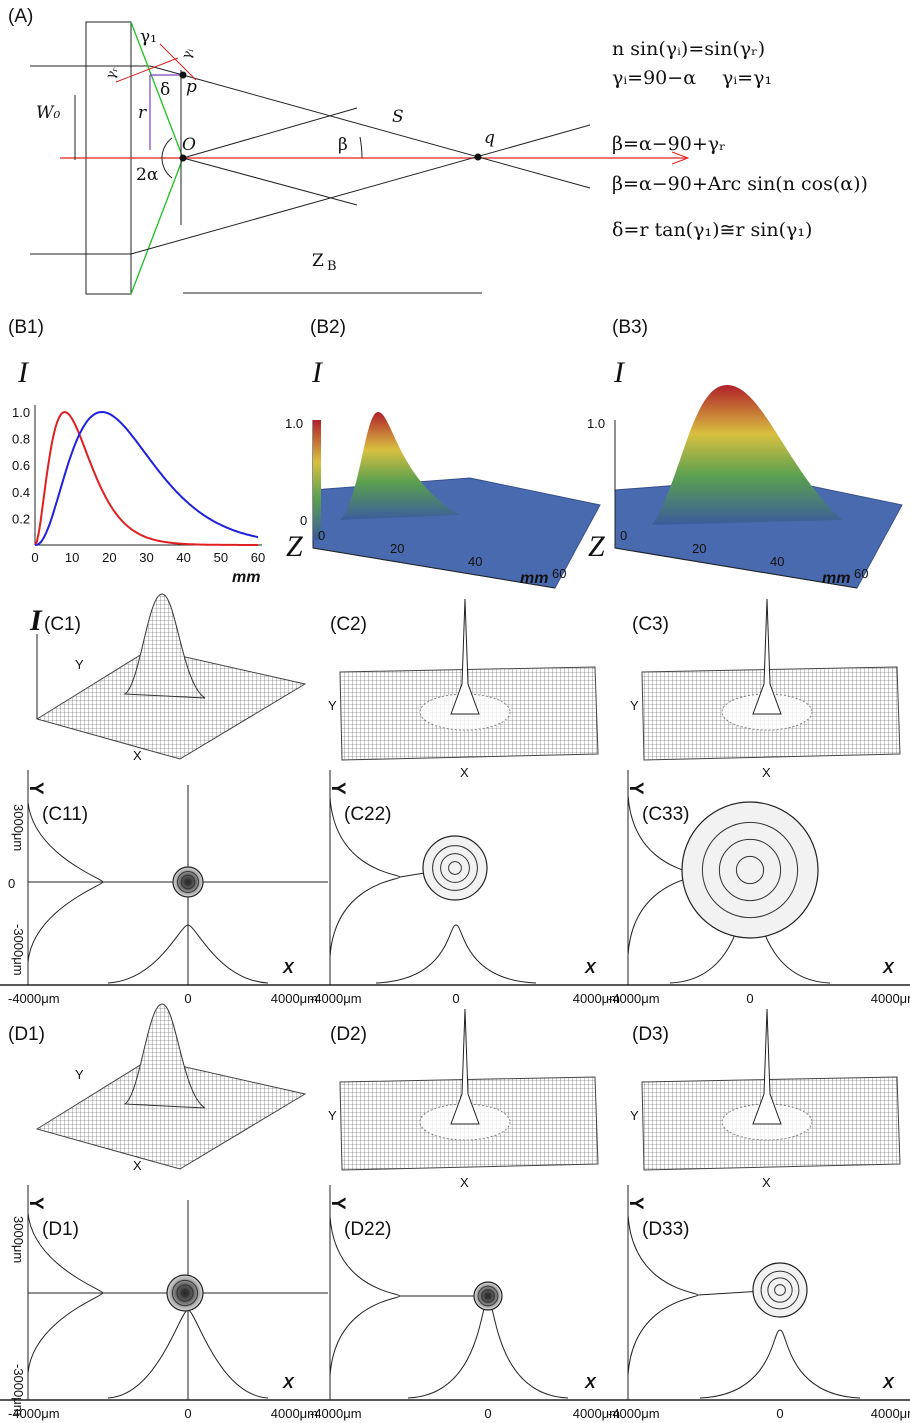 The width and height of the screenshot is (910, 1423). What do you see at coordinates (112, 72) in the screenshot?
I see `symbol: γᵣ` at bounding box center [112, 72].